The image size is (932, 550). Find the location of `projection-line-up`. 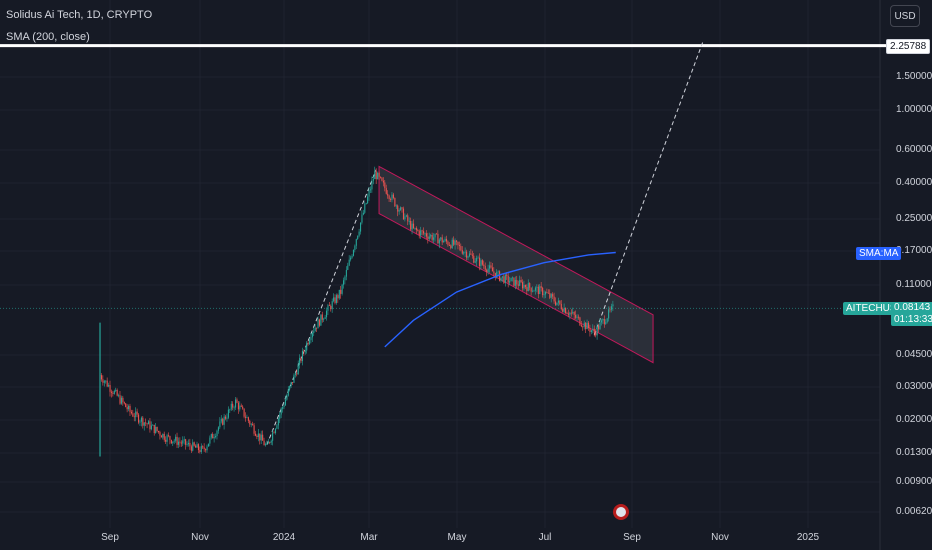

projection-line-up is located at coordinates (321, 307).